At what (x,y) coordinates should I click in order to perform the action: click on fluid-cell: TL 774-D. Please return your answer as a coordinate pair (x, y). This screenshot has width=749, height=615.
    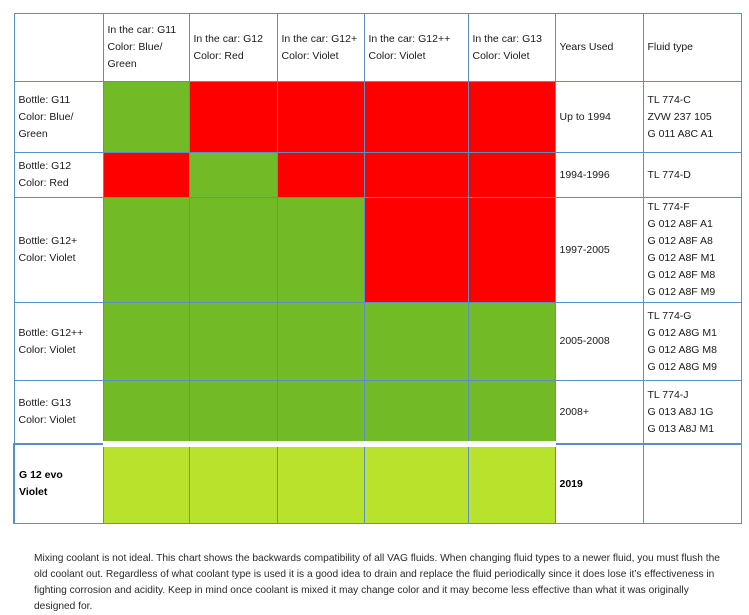
    Looking at the image, I should click on (692, 175).